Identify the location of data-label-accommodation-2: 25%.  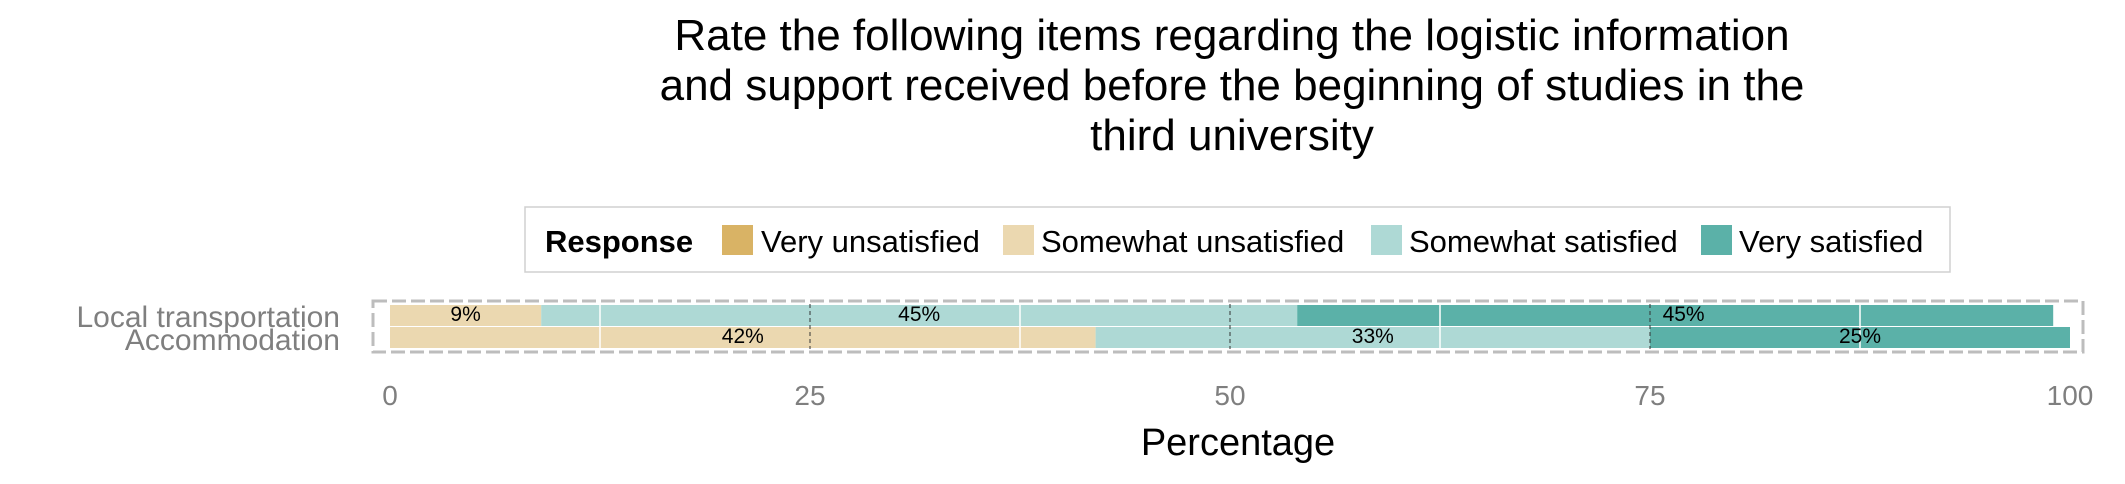
(1860, 336).